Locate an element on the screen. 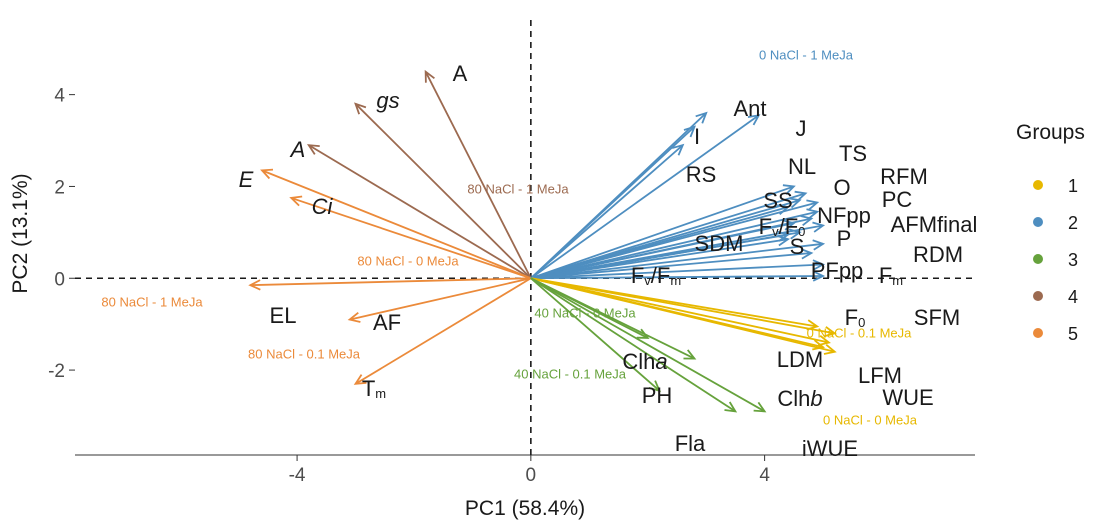 This screenshot has height=523, width=1105. y-axis-title: PC2 (13.1%) is located at coordinates (20, 233).